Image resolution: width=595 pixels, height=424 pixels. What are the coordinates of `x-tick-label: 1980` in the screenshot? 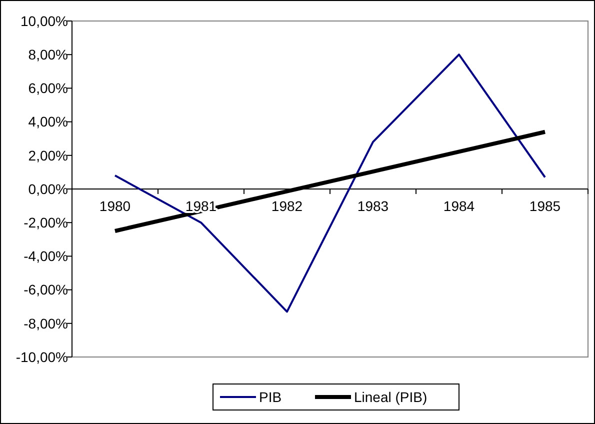 It's located at (115, 206).